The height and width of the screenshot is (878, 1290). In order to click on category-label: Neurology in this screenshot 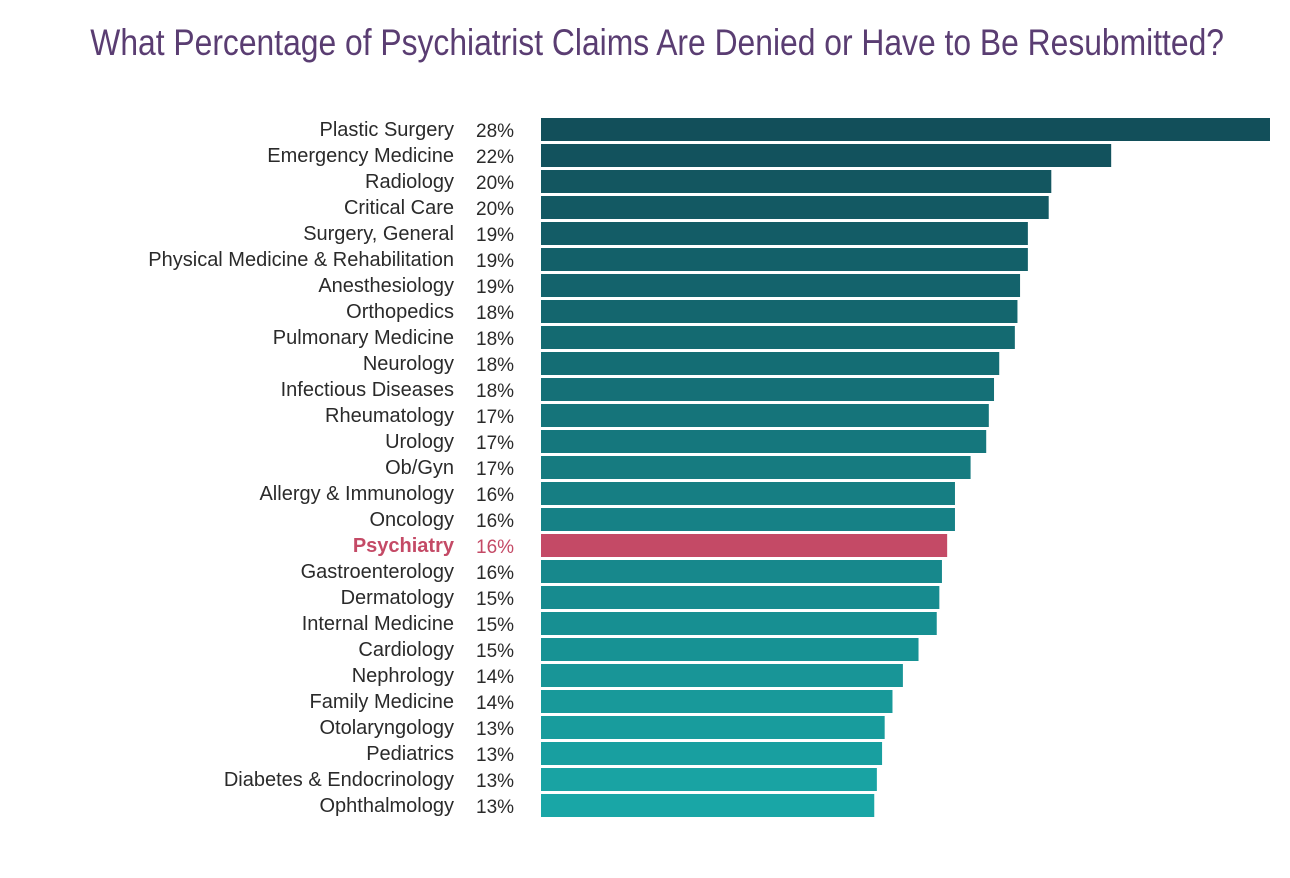, I will do `click(408, 364)`.